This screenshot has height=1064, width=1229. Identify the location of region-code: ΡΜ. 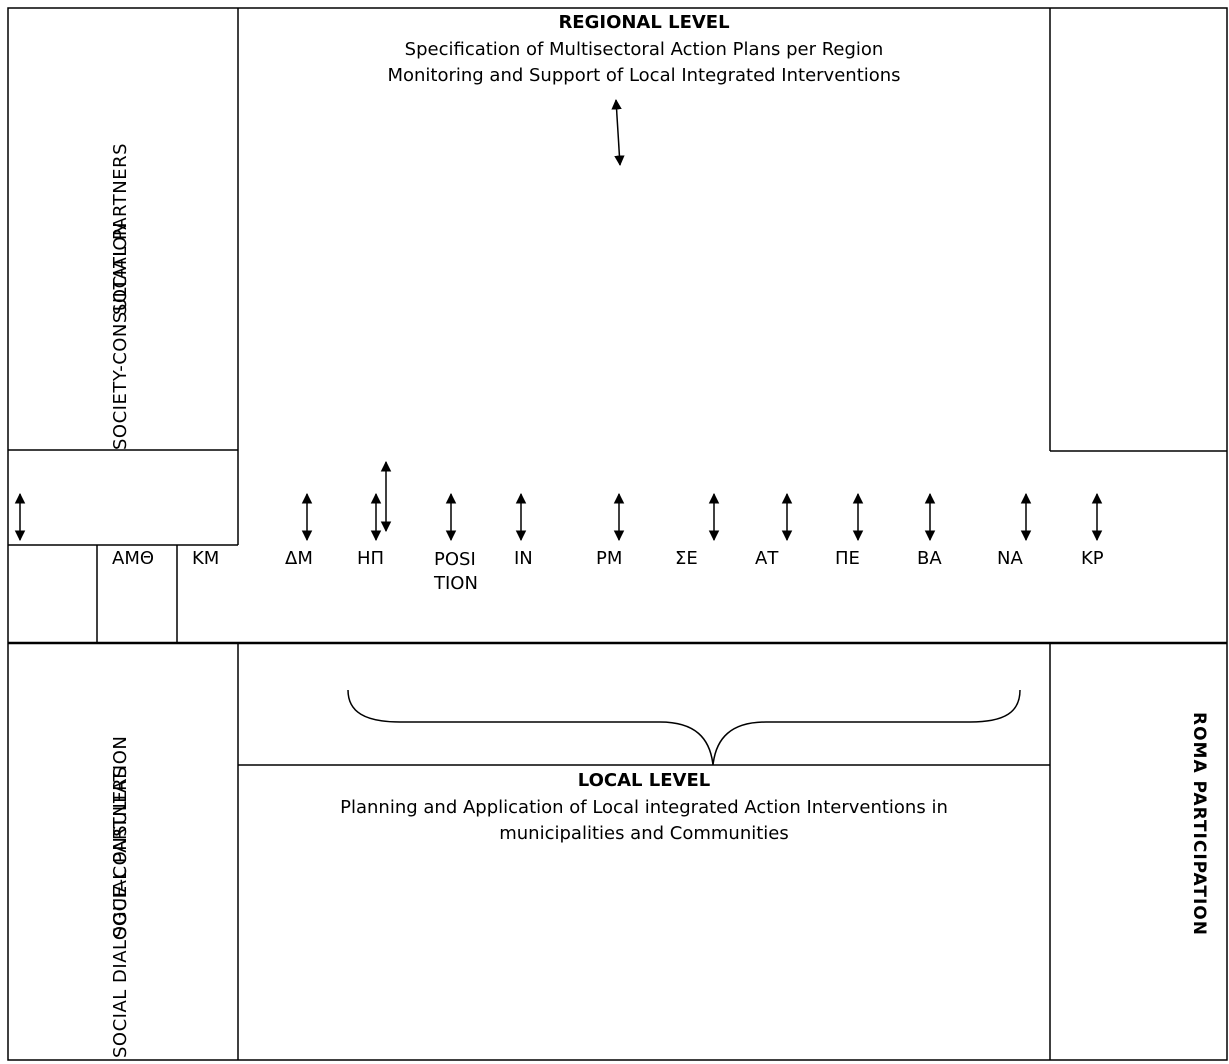
(609, 558).